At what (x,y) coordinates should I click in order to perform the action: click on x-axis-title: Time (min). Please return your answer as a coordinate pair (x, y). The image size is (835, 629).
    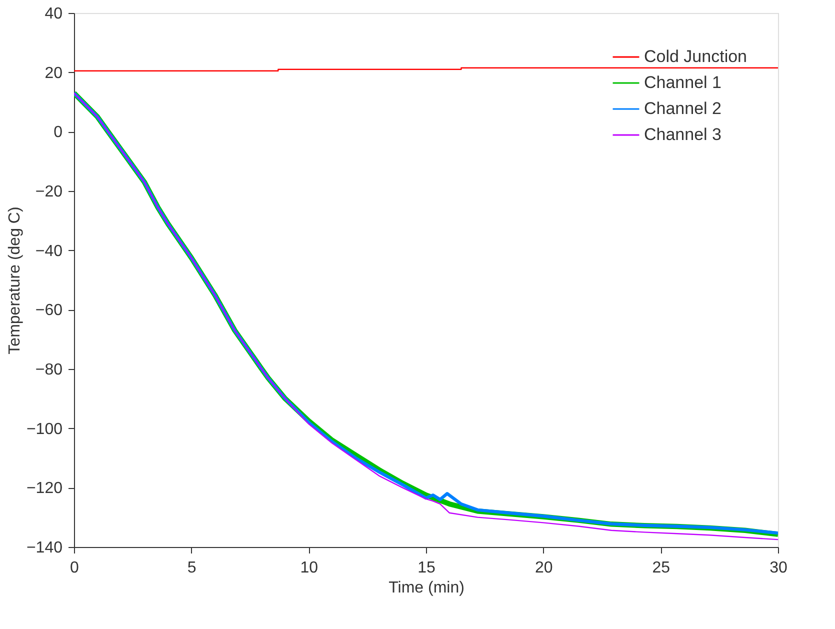
    Looking at the image, I should click on (426, 588).